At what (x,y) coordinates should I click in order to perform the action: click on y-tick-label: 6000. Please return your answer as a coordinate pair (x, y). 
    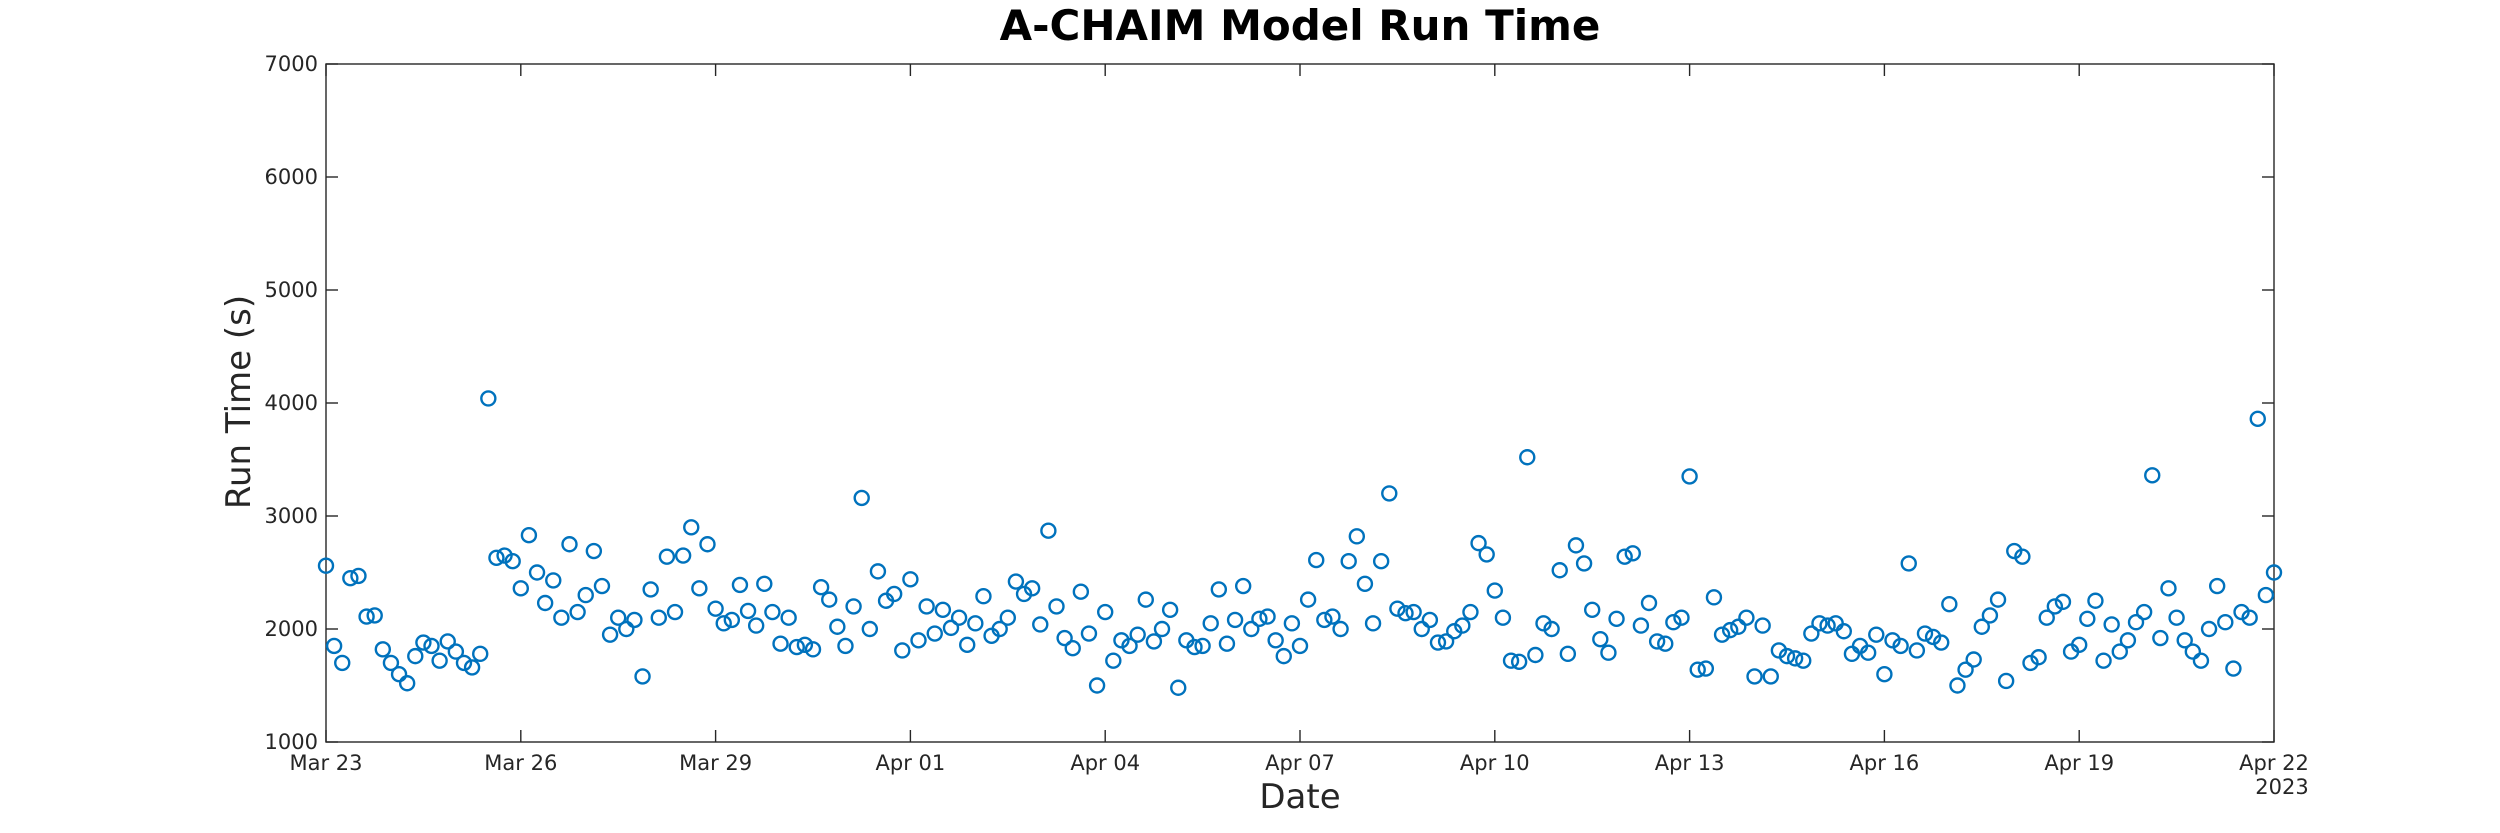
    Looking at the image, I should click on (291, 177).